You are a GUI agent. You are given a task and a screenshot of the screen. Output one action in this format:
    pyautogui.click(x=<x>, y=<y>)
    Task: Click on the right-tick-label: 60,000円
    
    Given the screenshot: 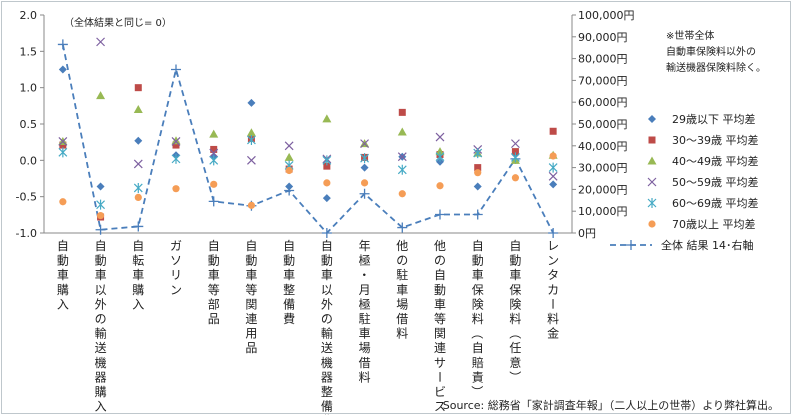 What is the action you would take?
    pyautogui.click(x=603, y=102)
    